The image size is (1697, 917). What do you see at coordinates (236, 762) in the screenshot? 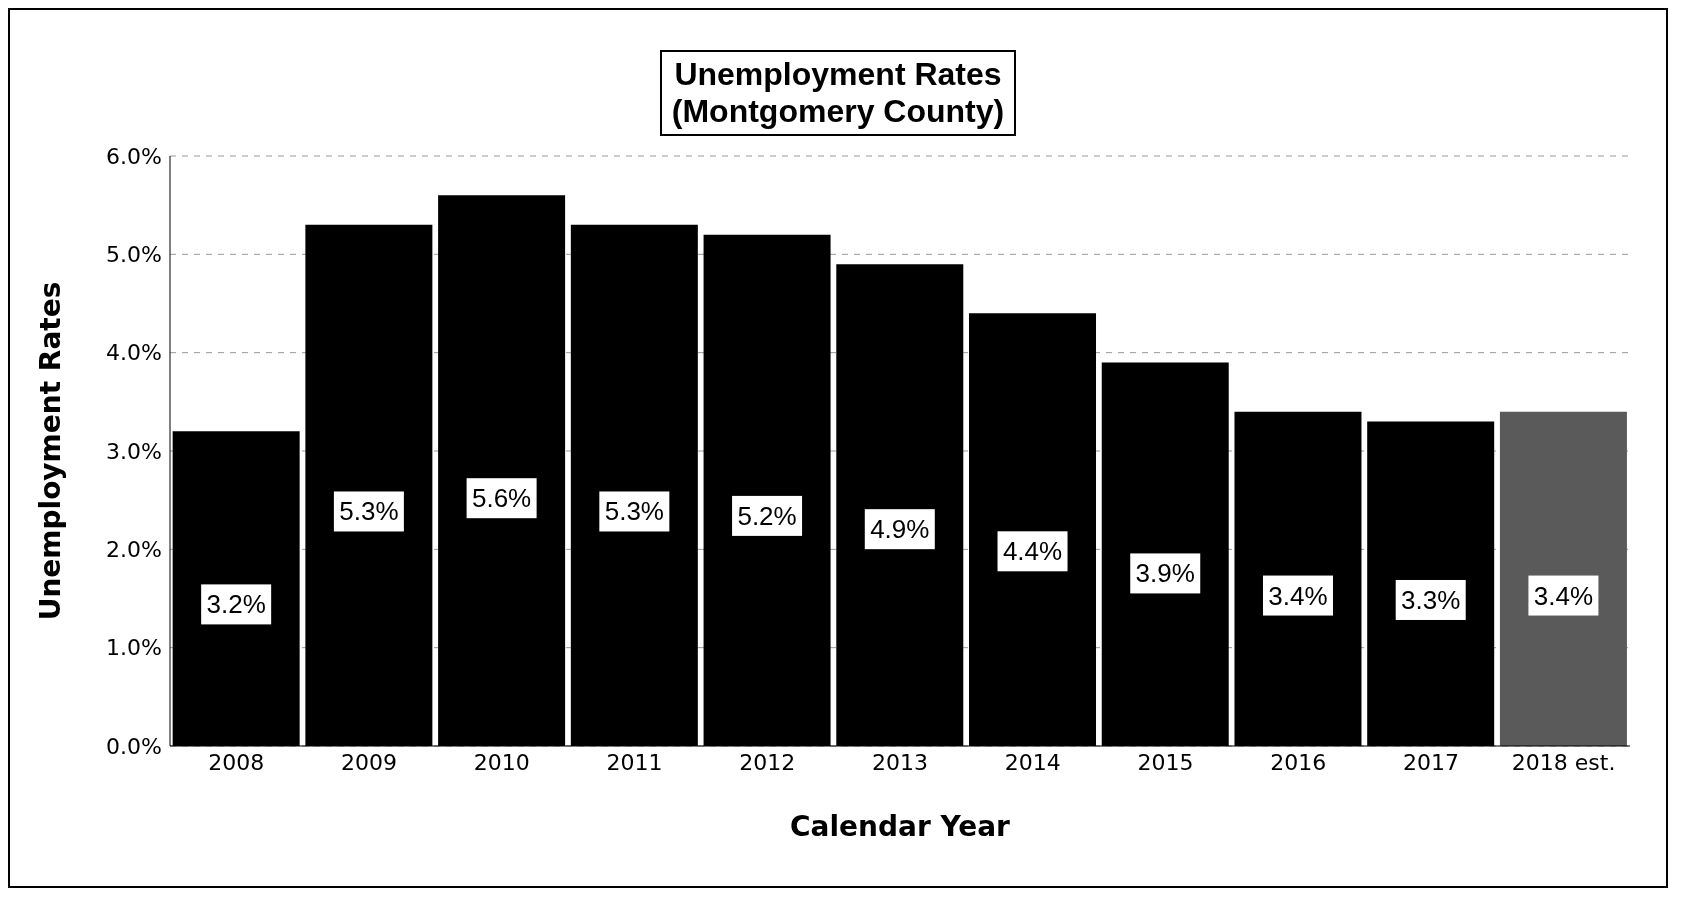
I see `x-tick-label: 2008` at bounding box center [236, 762].